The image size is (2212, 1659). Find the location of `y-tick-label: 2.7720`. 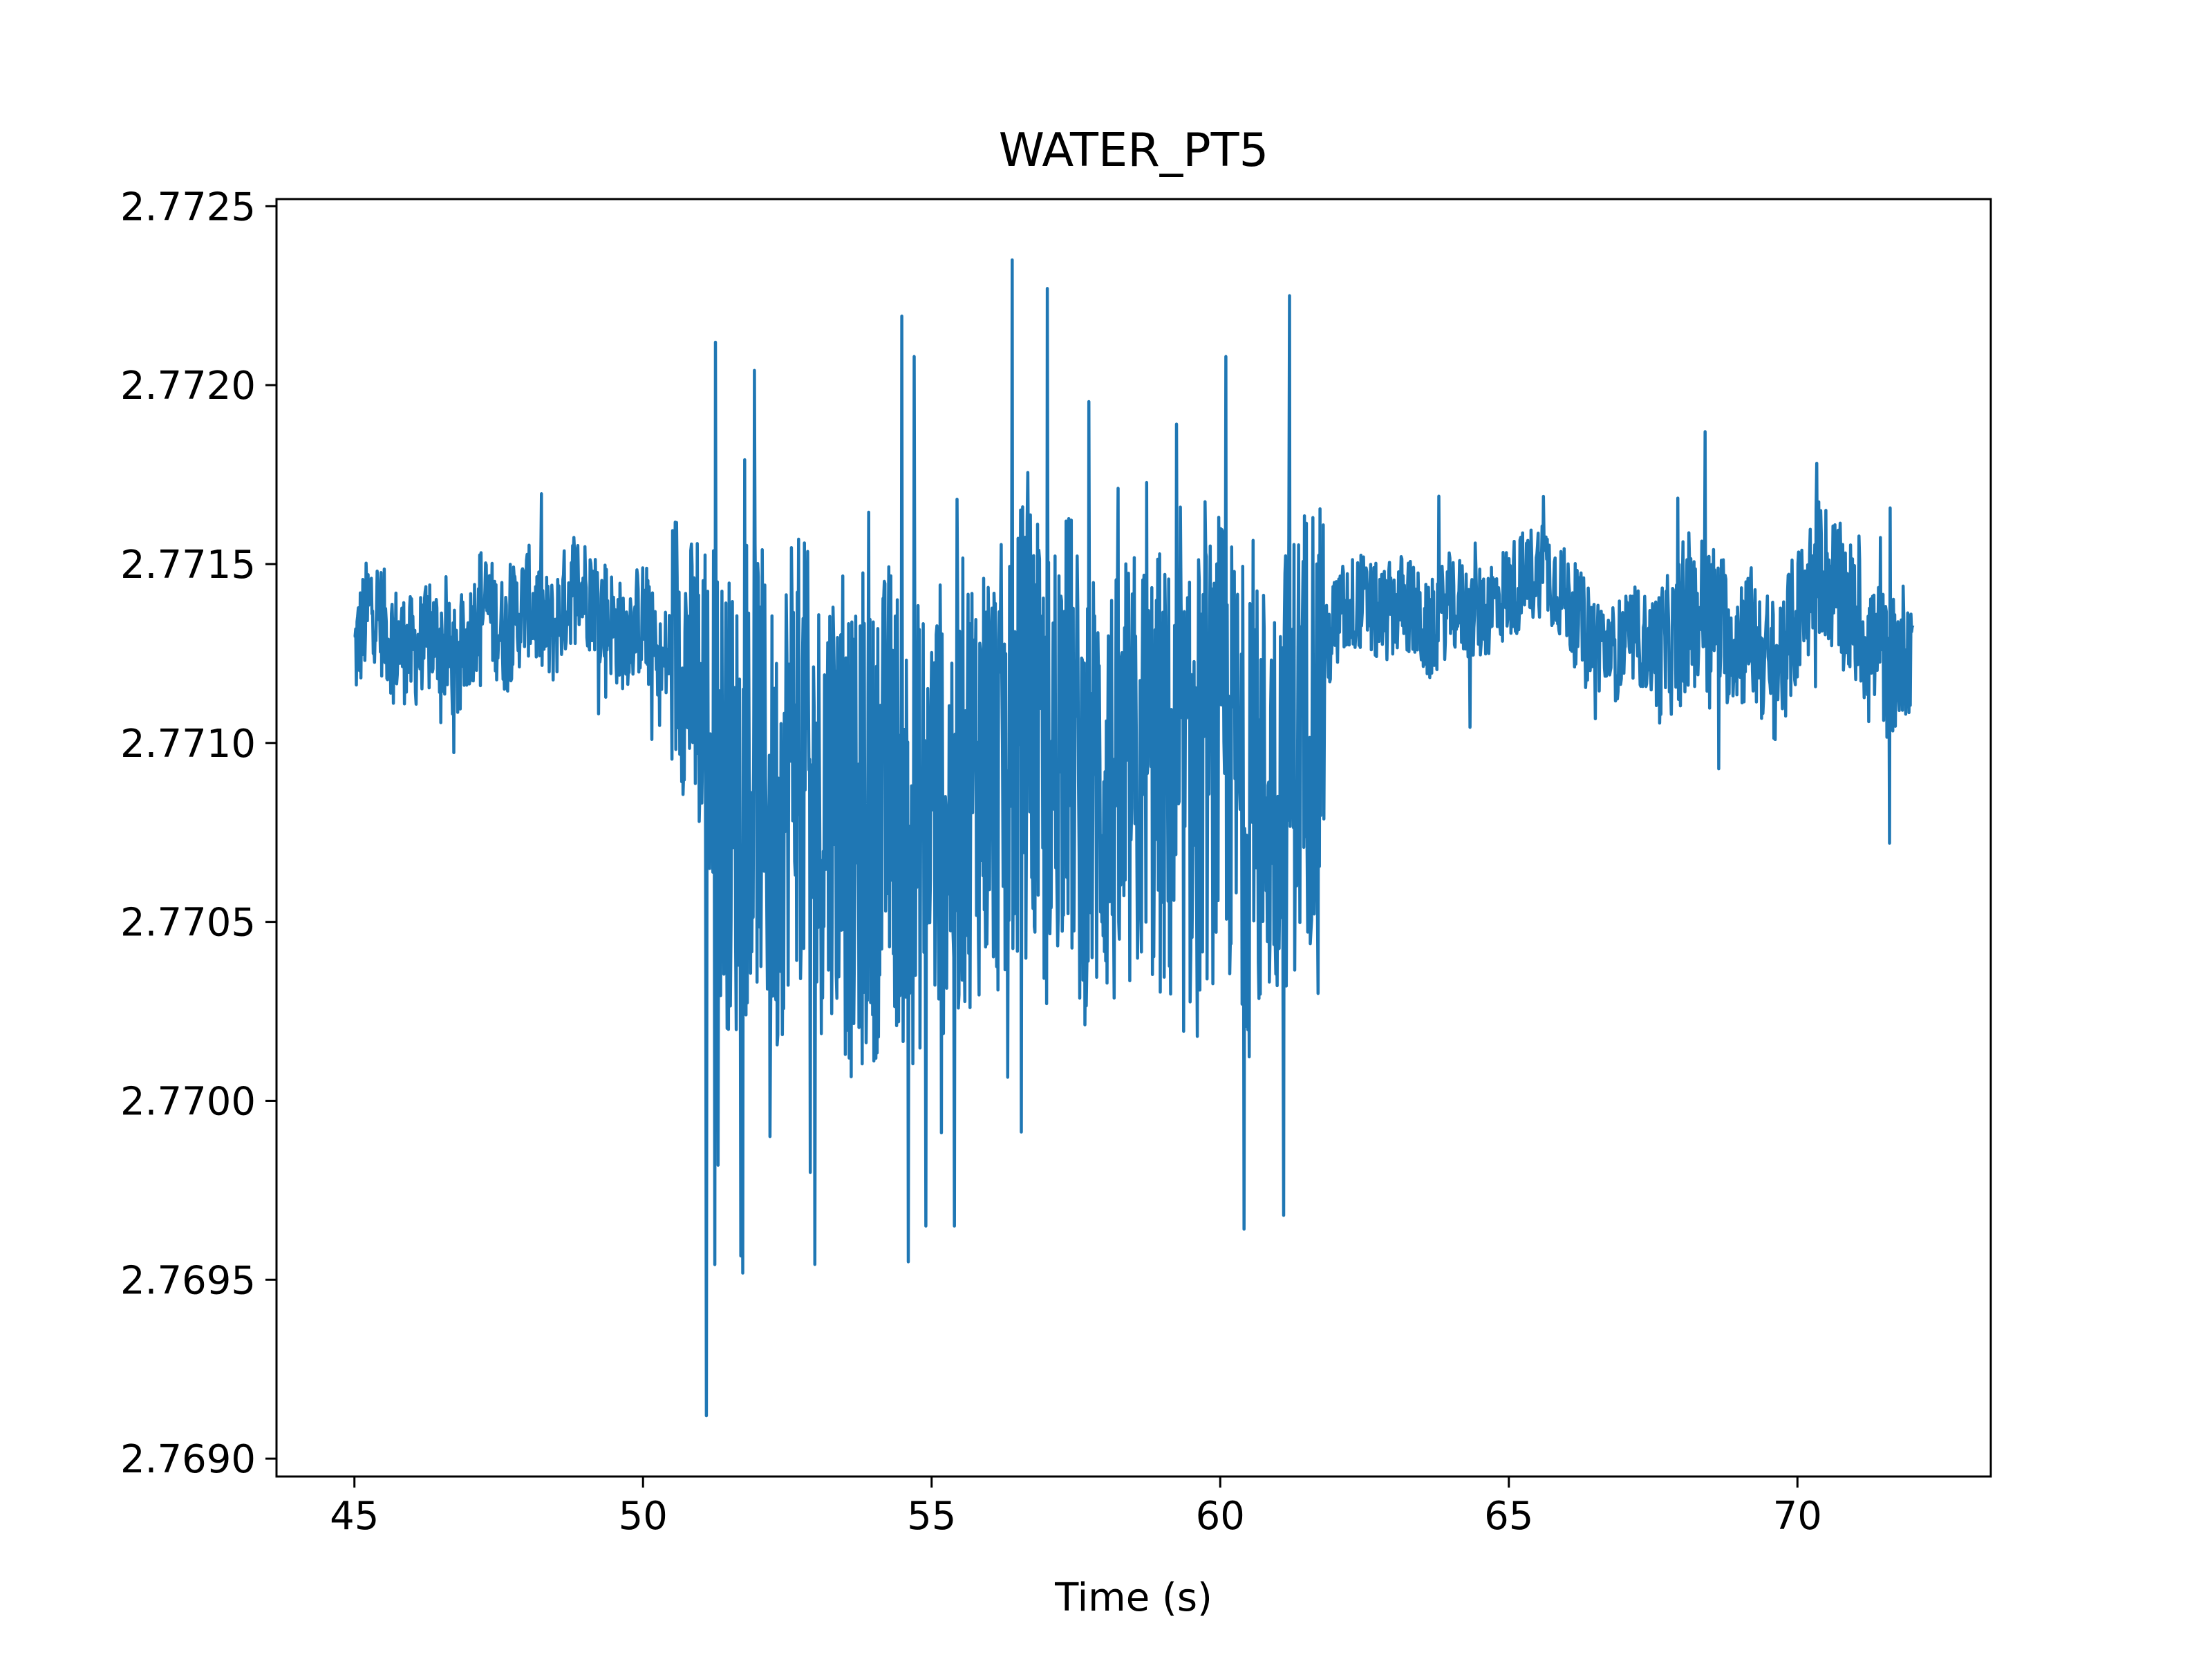

y-tick-label: 2.7720 is located at coordinates (188, 386).